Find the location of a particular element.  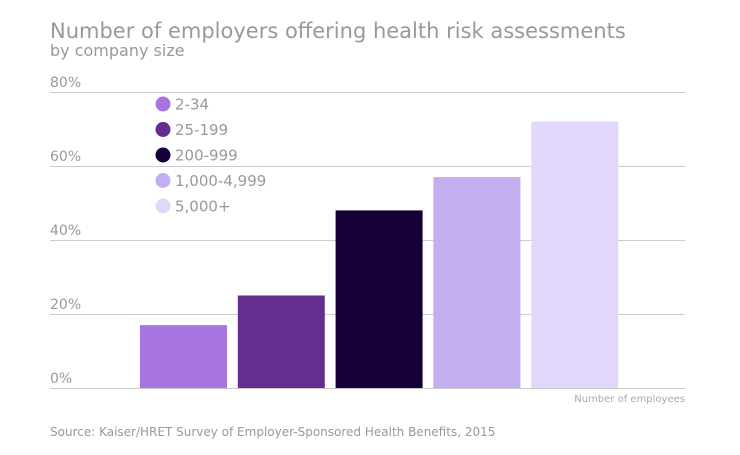

chart-subtitle: by company size is located at coordinates (117, 50).